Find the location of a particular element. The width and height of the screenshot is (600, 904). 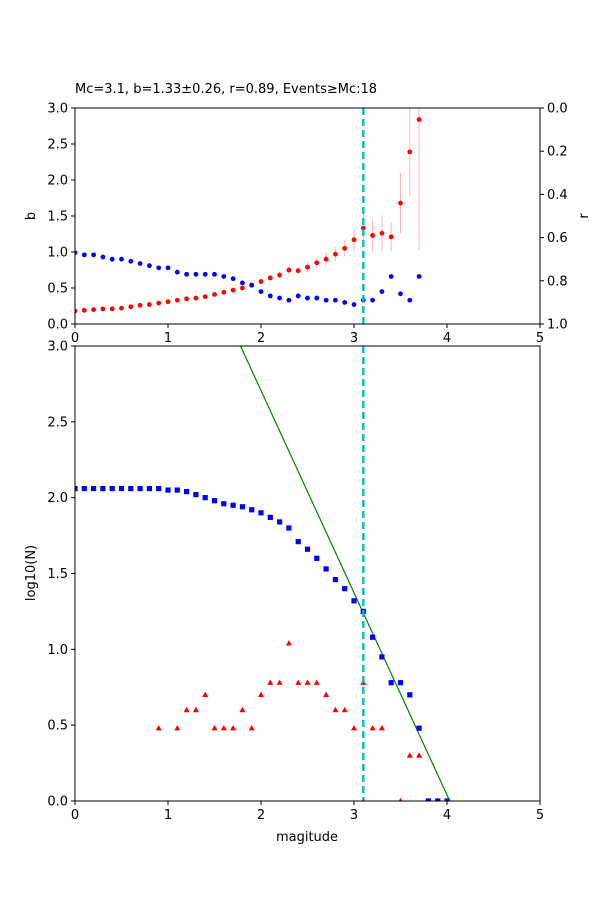

bottom-y-tick-label: 0.5 is located at coordinates (57, 726).